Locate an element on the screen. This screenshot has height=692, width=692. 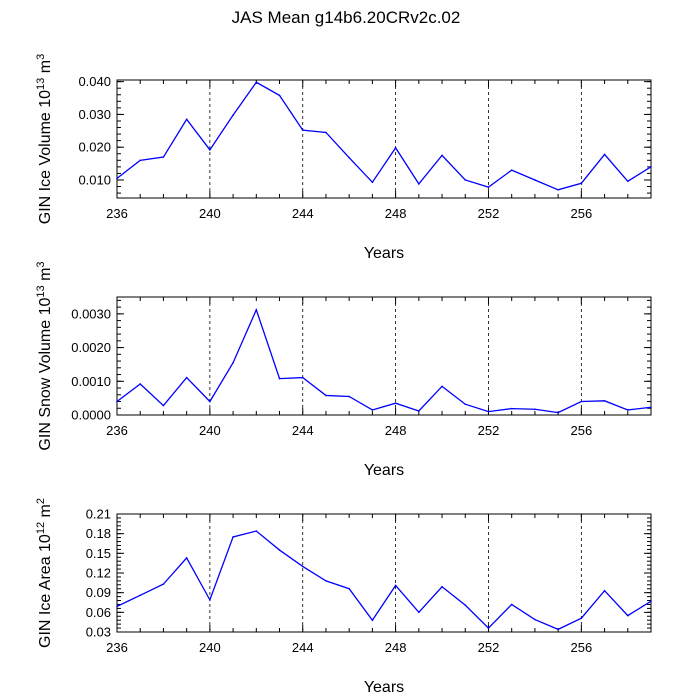
y-tick-label: 0.09 is located at coordinates (98, 592).